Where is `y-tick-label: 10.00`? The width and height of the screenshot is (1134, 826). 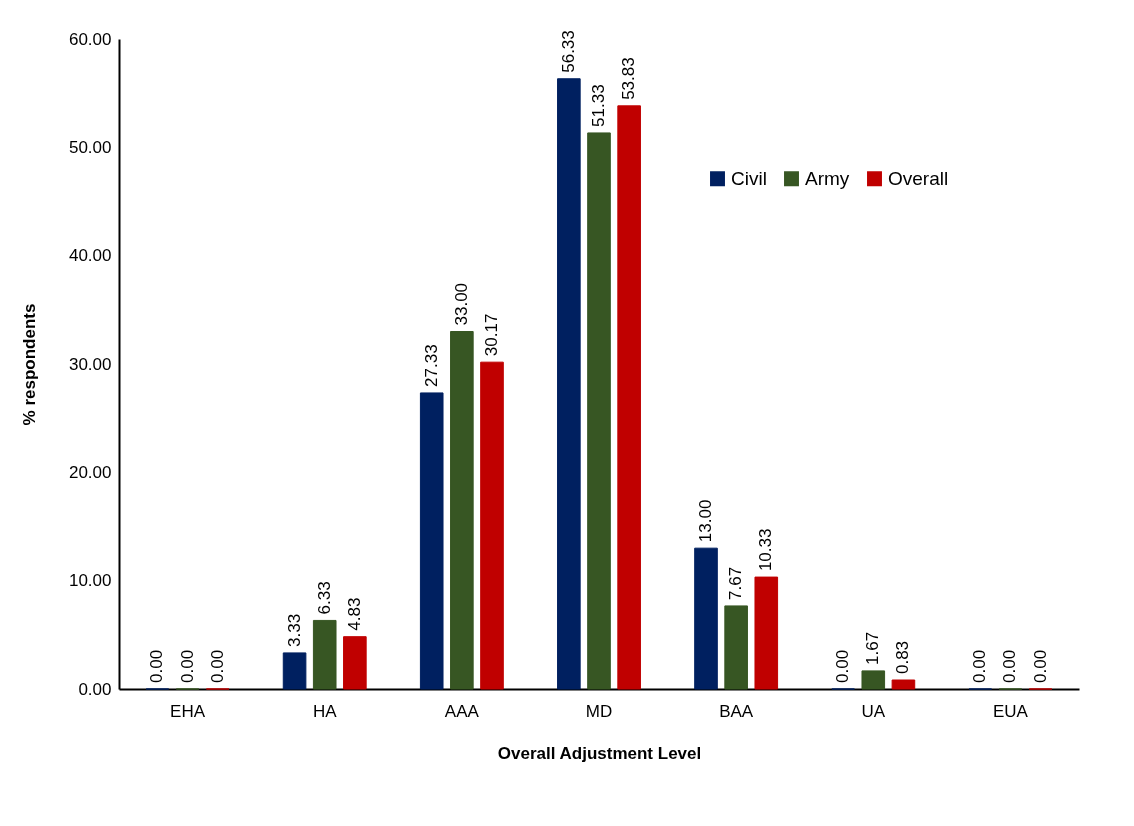 y-tick-label: 10.00 is located at coordinates (90, 581).